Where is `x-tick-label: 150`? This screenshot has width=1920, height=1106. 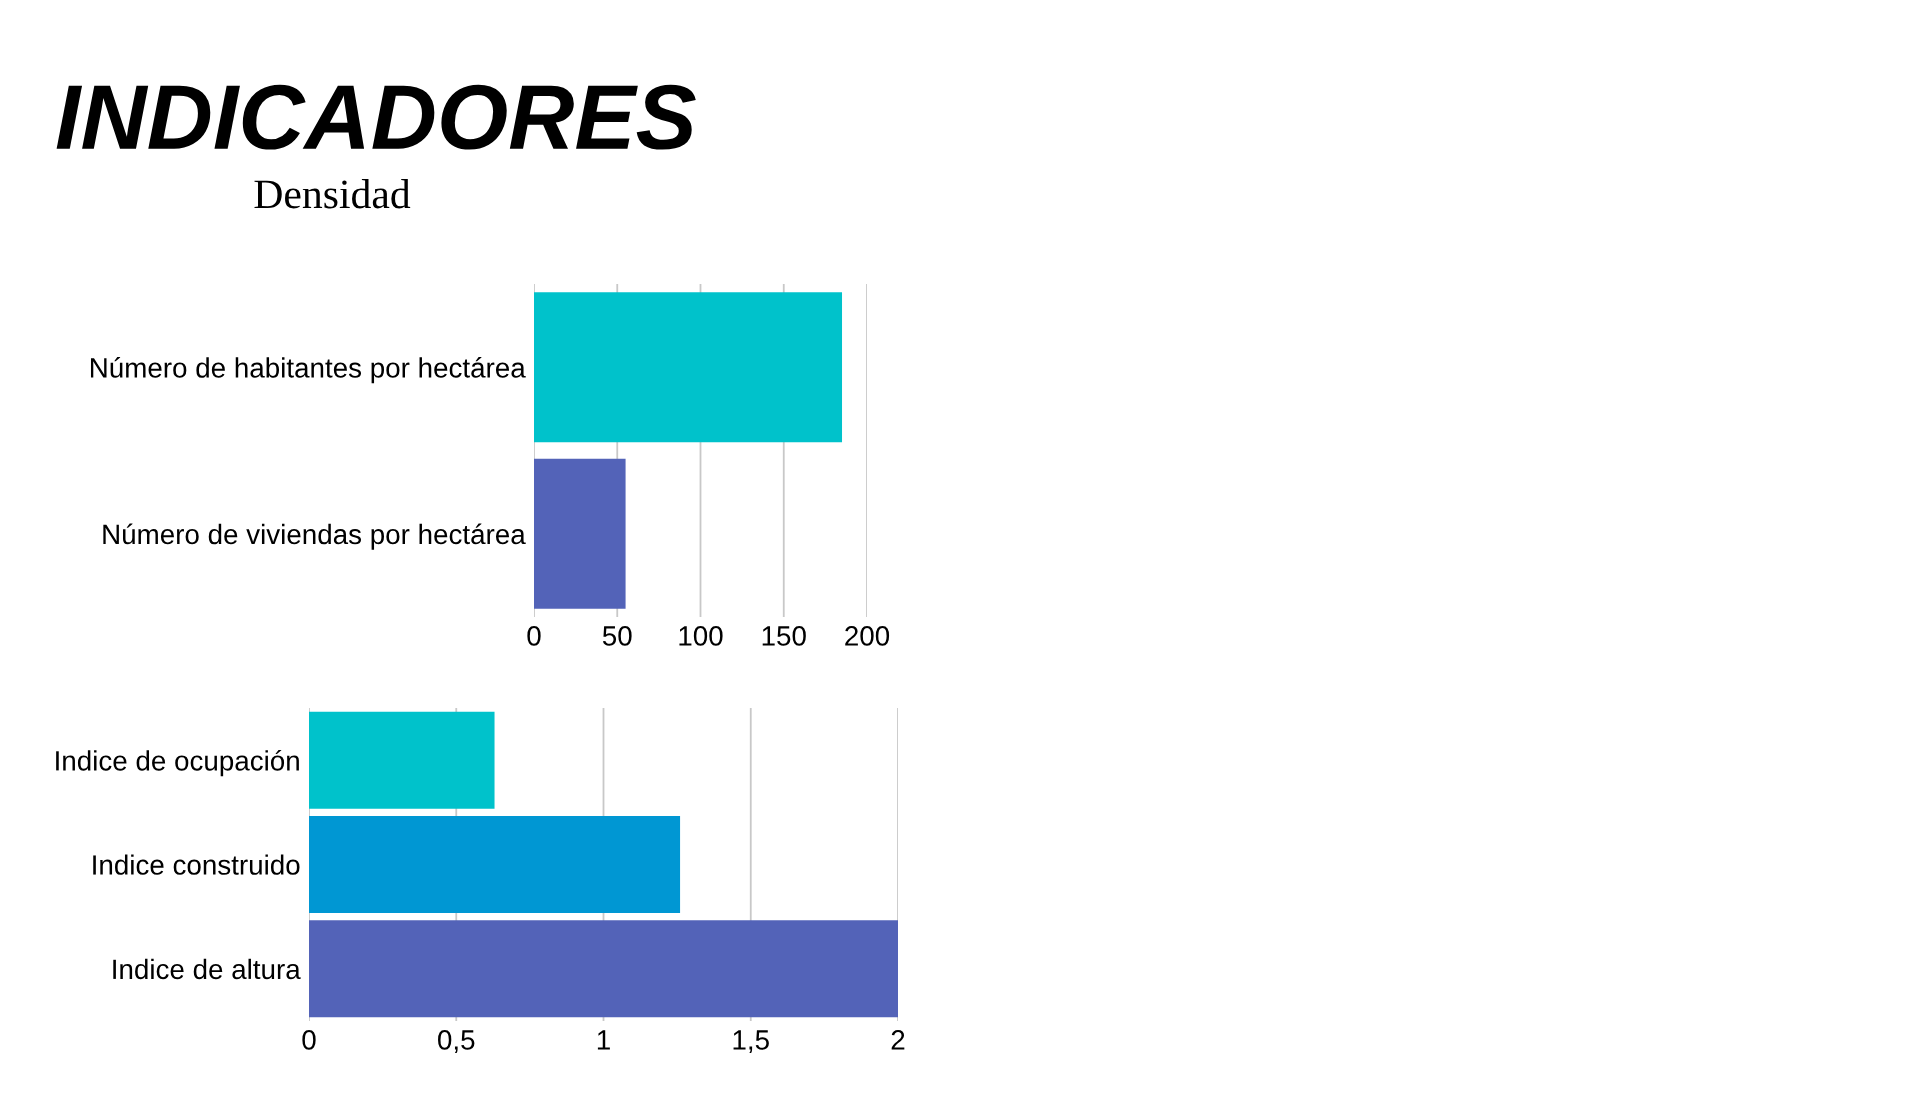 x-tick-label: 150 is located at coordinates (784, 636).